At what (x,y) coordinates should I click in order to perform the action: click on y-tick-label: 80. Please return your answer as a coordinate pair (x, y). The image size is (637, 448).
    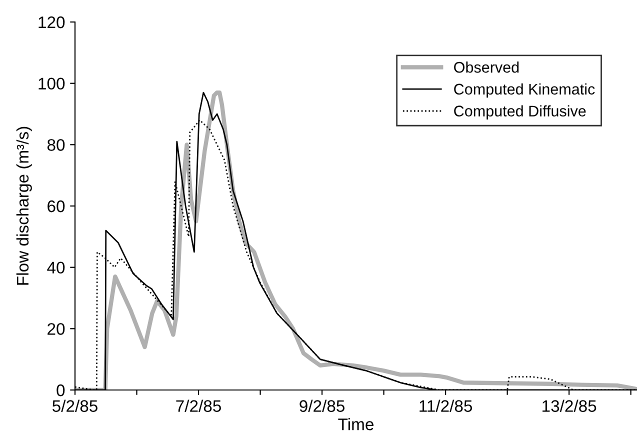
    Looking at the image, I should click on (56, 145).